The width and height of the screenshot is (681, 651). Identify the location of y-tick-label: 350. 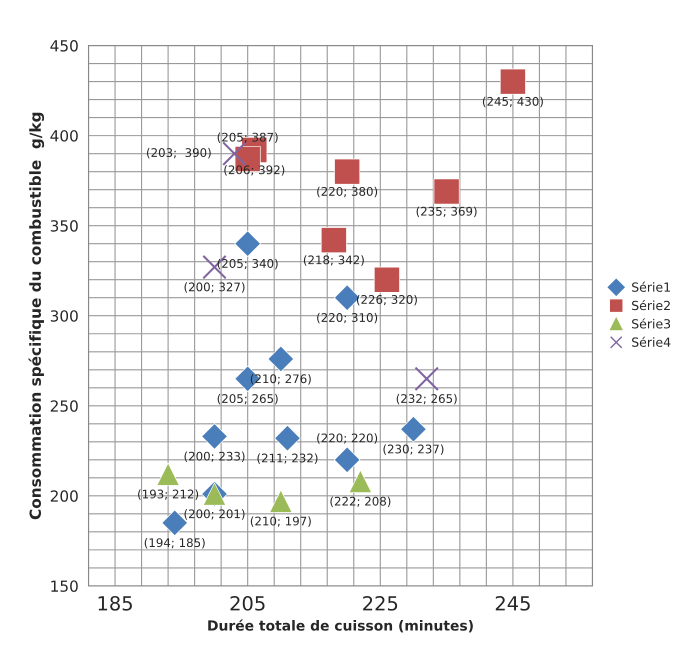
(64, 226).